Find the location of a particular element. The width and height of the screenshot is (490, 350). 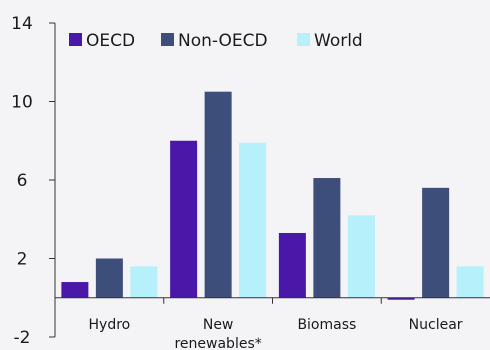

legend: OECD Non-OECD World is located at coordinates (216, 41).